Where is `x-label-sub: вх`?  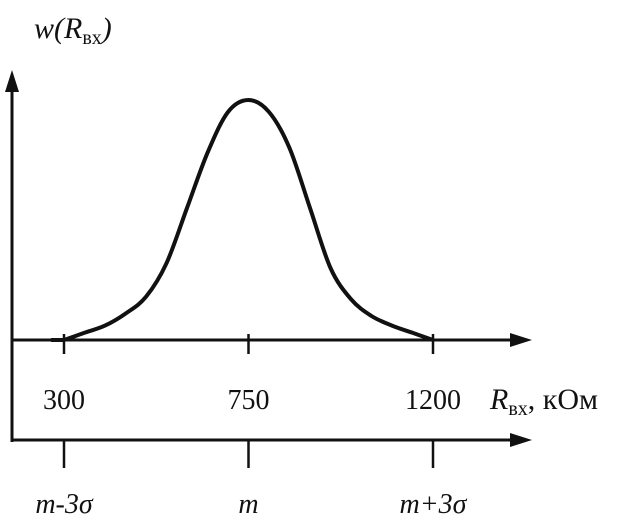 x-label-sub: вх is located at coordinates (517, 409).